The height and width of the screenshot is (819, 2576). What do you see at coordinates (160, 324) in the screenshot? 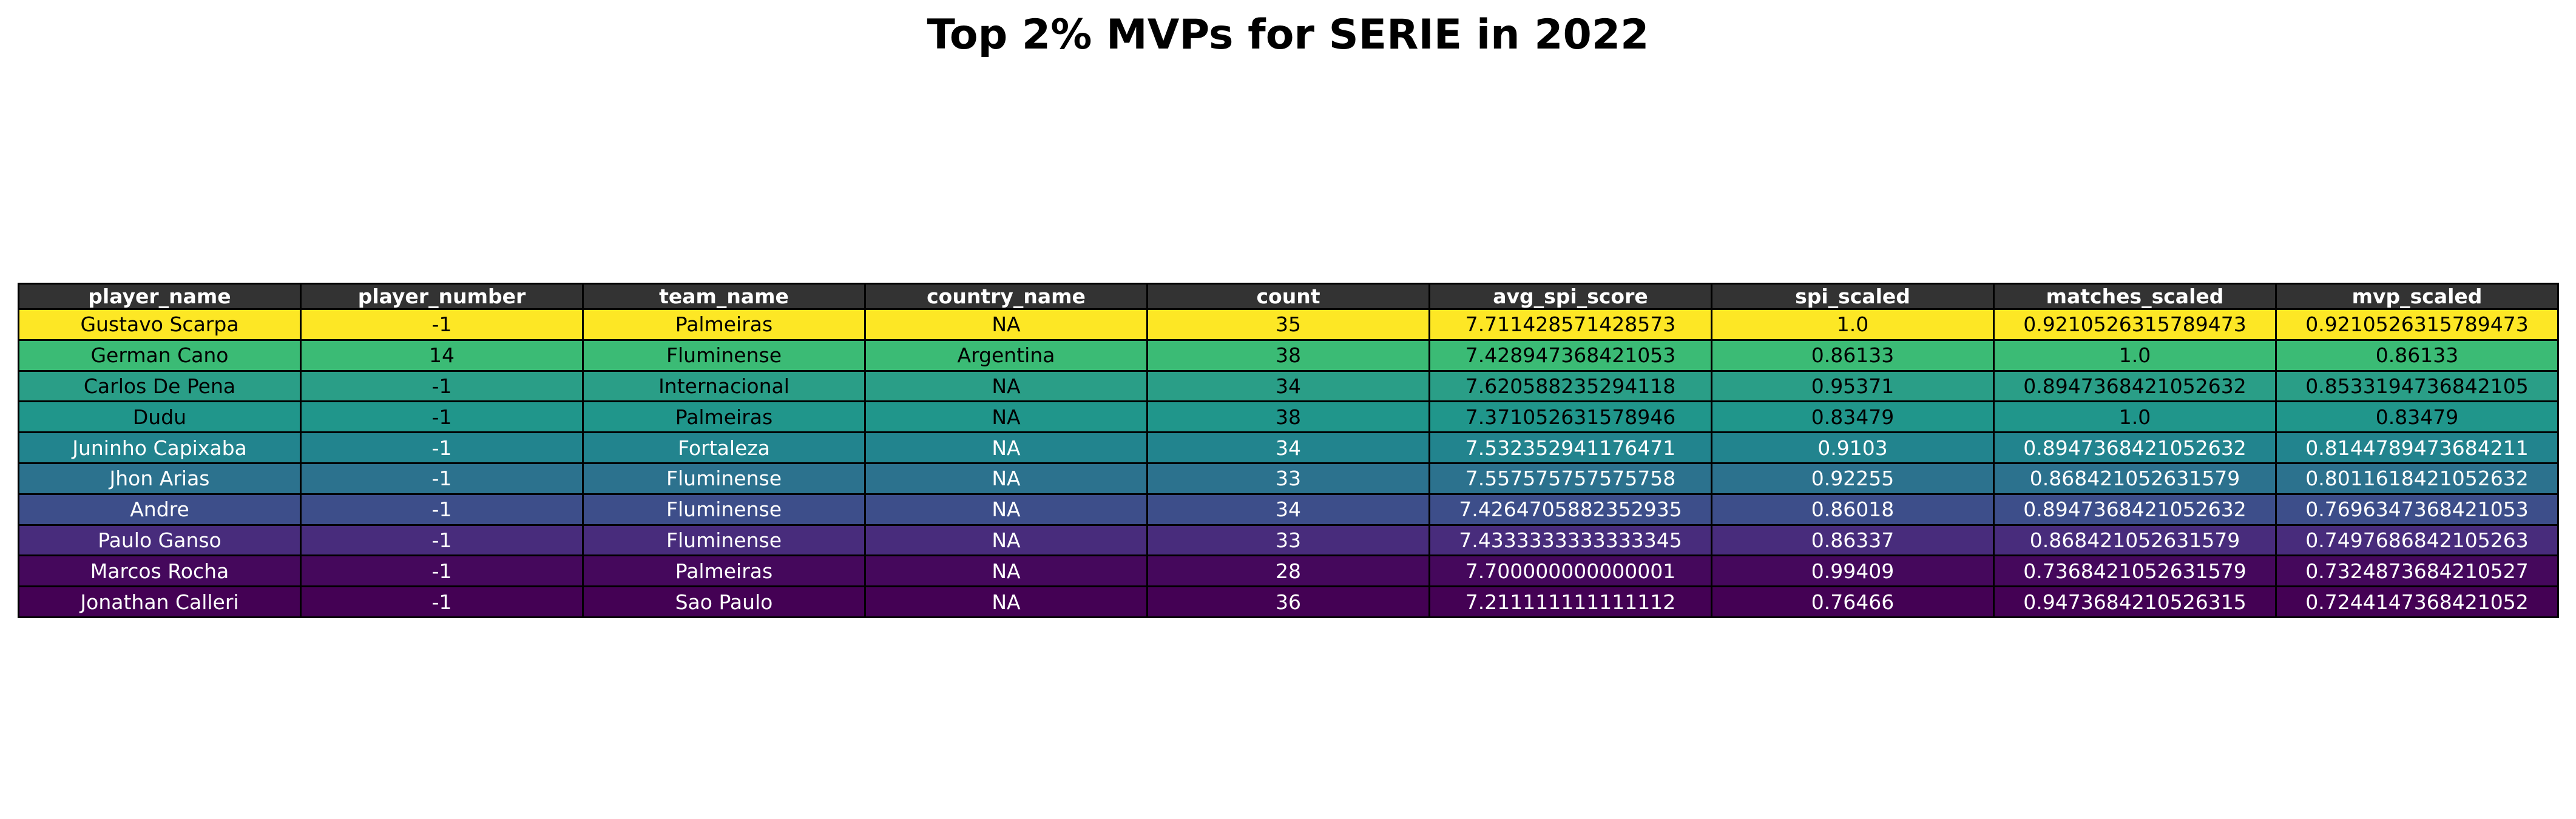
I see `table-cell-player-name: Gustavo Scarpa` at bounding box center [160, 324].